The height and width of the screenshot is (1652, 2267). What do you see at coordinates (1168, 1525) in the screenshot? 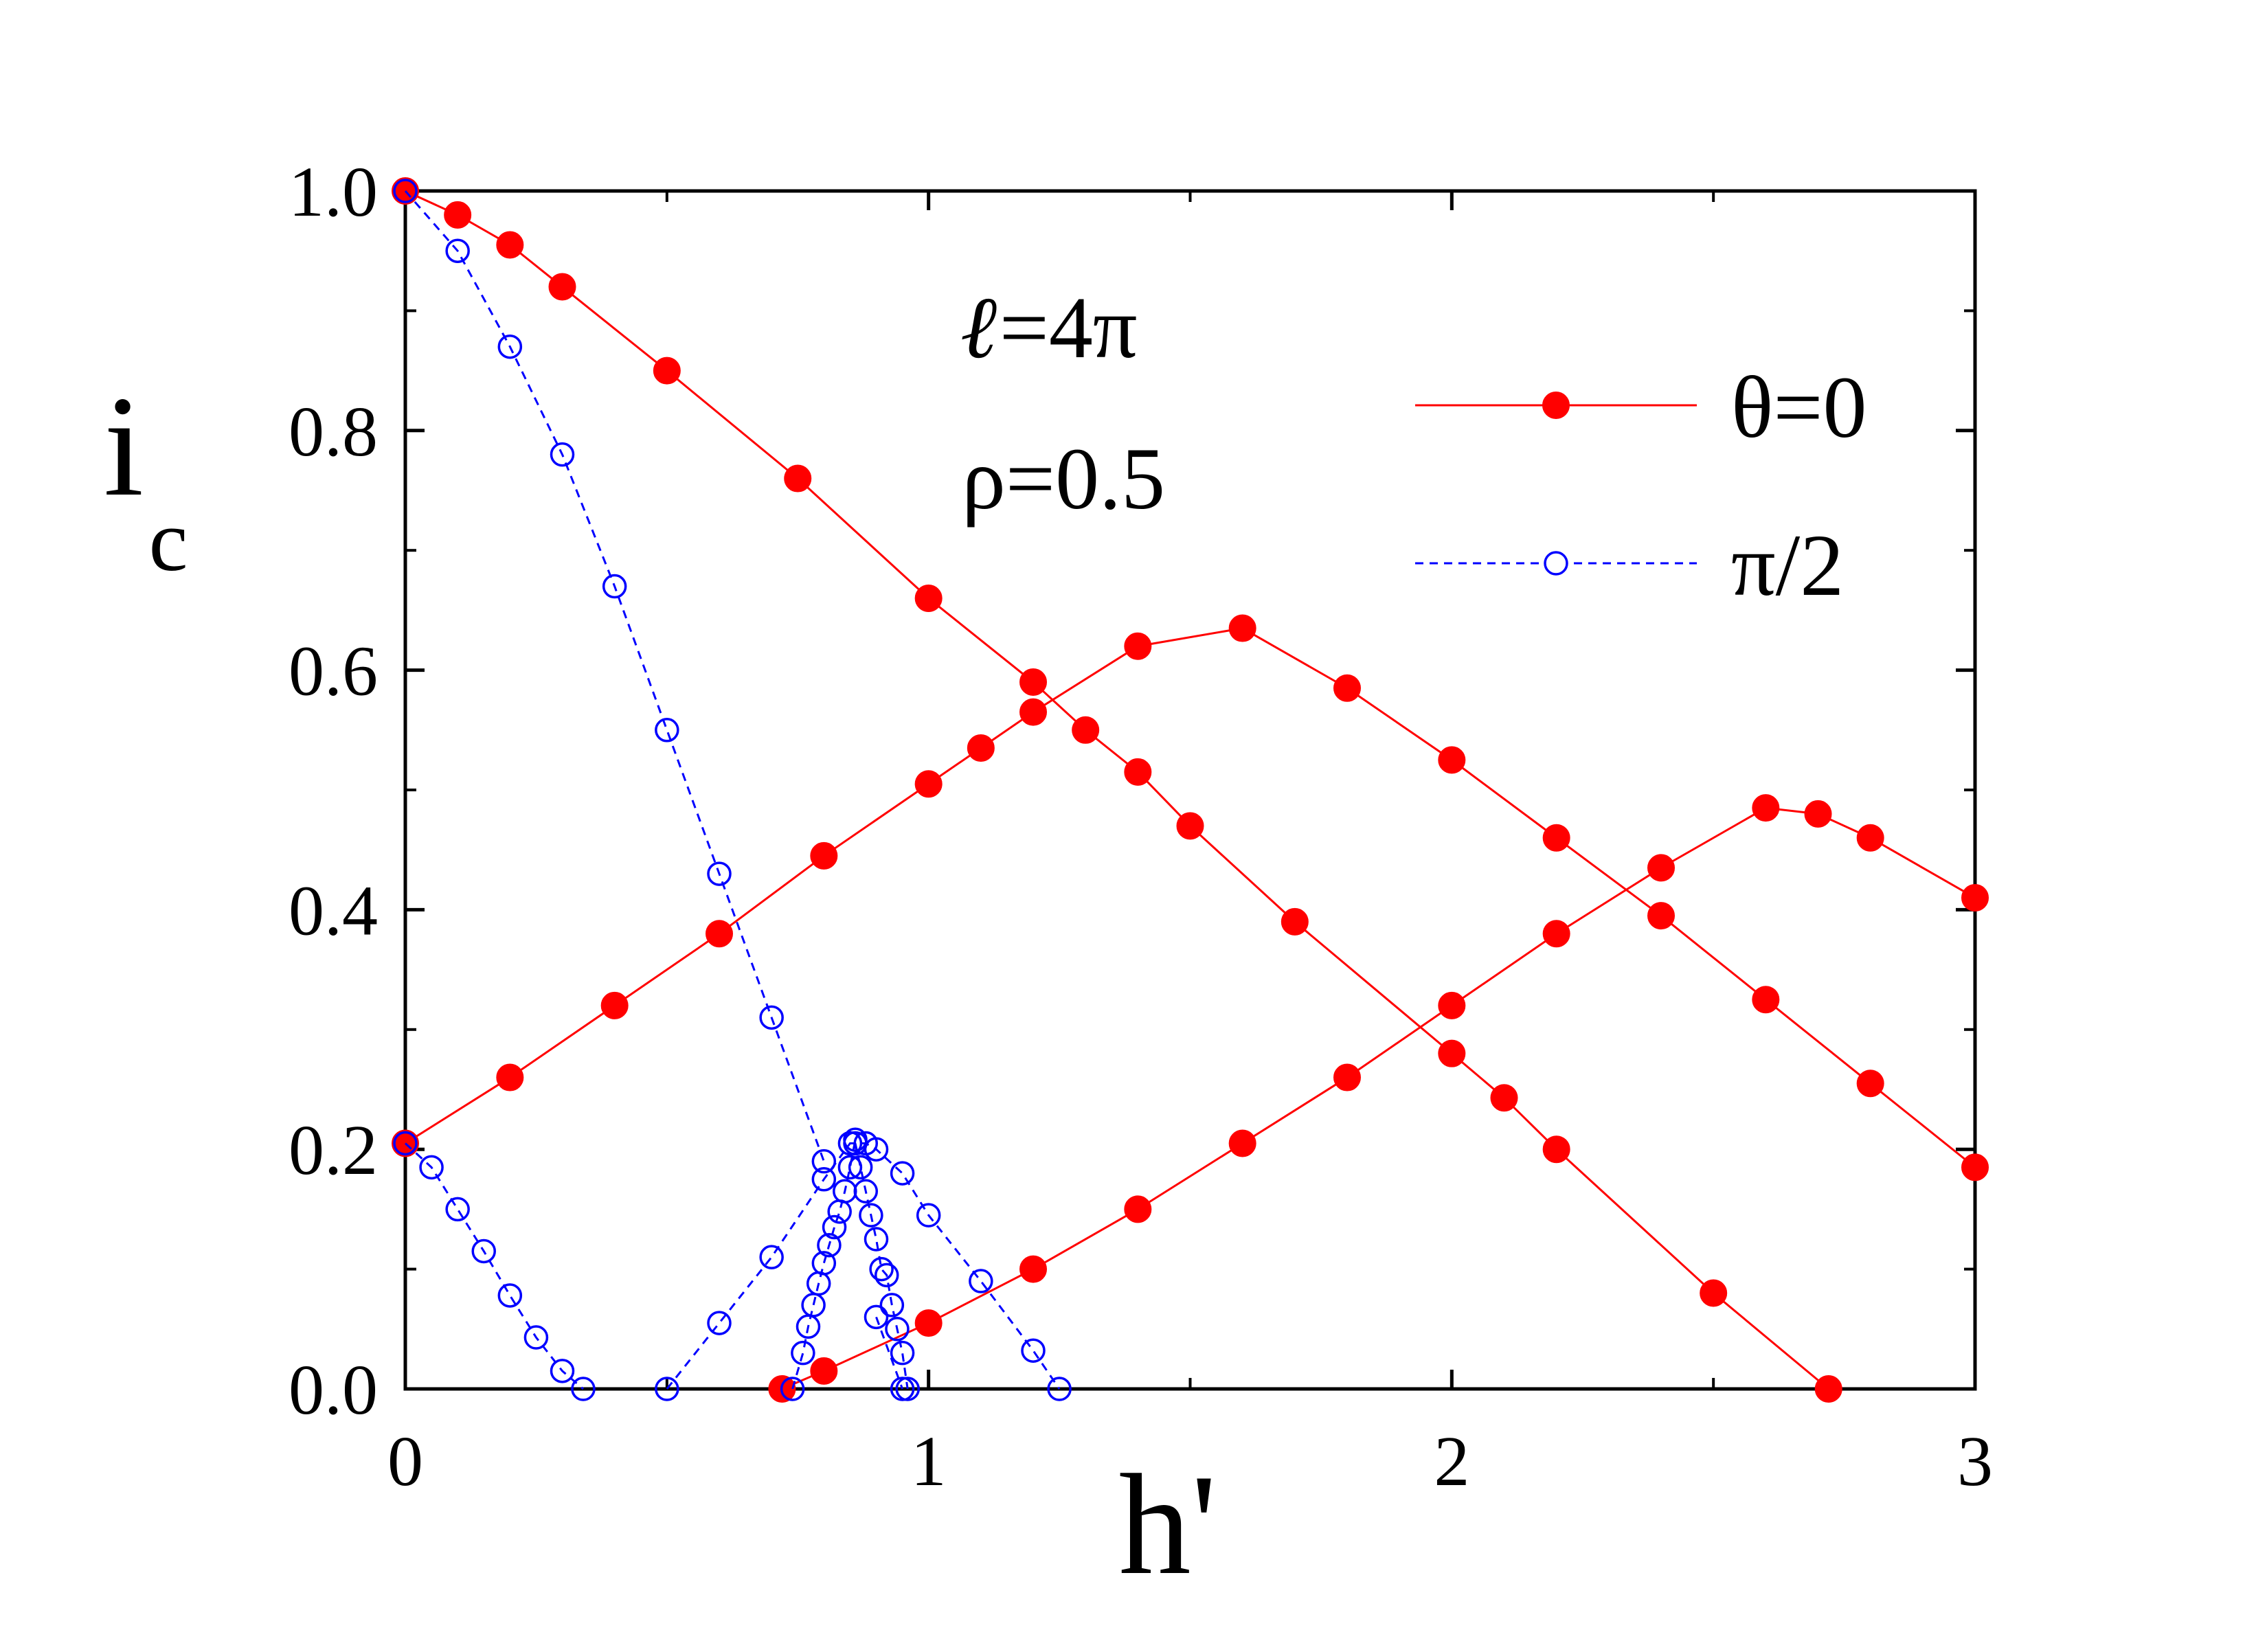
I see `x-axis-title: h'` at bounding box center [1168, 1525].